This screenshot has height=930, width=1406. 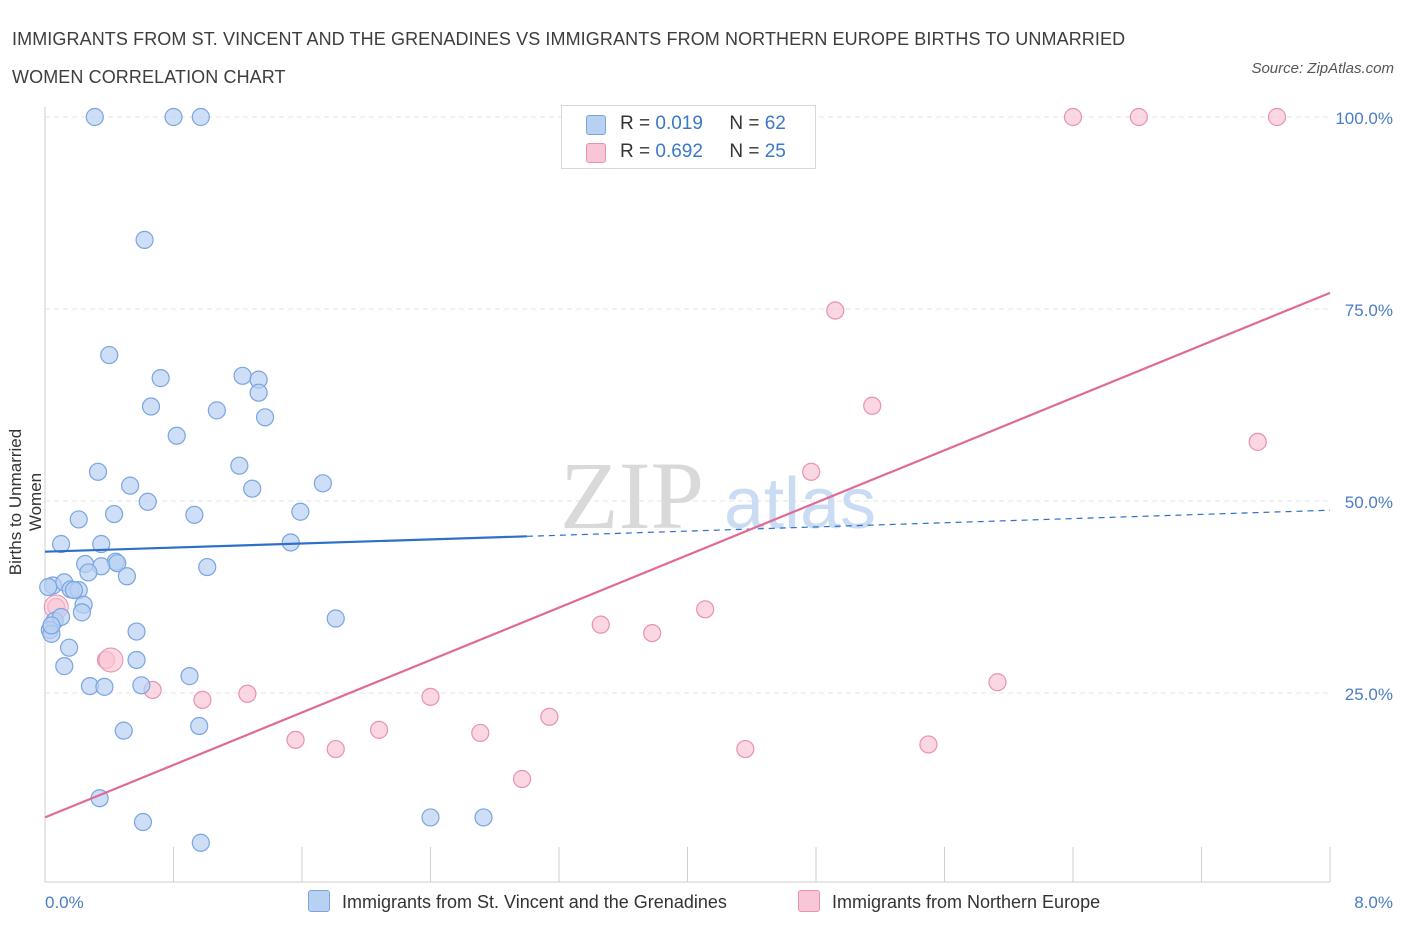 What do you see at coordinates (679, 123) in the screenshot?
I see `r-value-blue: 0.019` at bounding box center [679, 123].